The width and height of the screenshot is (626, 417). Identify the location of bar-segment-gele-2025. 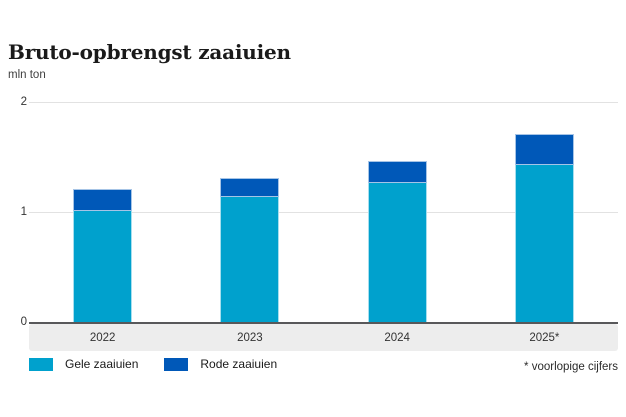
(544, 243).